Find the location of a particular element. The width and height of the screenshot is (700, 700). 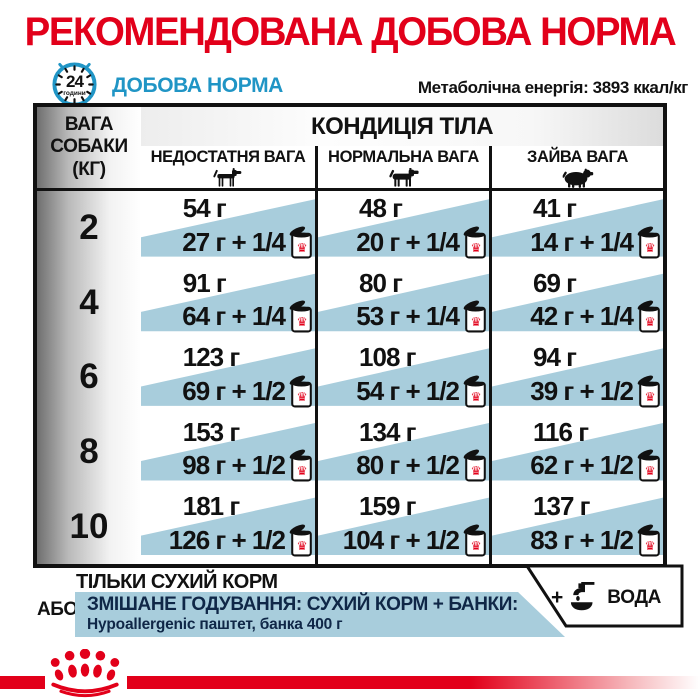

table-cell: 137 г 83 г + 1/2 is located at coordinates (576, 526).